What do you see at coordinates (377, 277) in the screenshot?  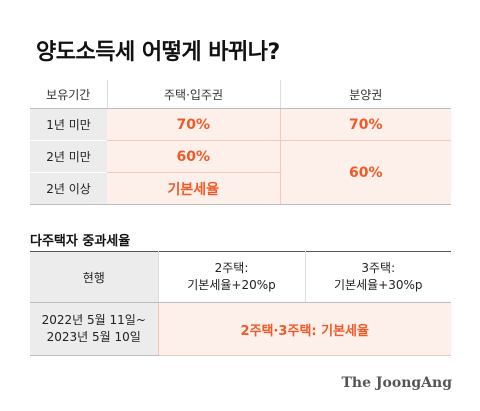 I see `header-3-homes: 3주택: 기본세율+30%p` at bounding box center [377, 277].